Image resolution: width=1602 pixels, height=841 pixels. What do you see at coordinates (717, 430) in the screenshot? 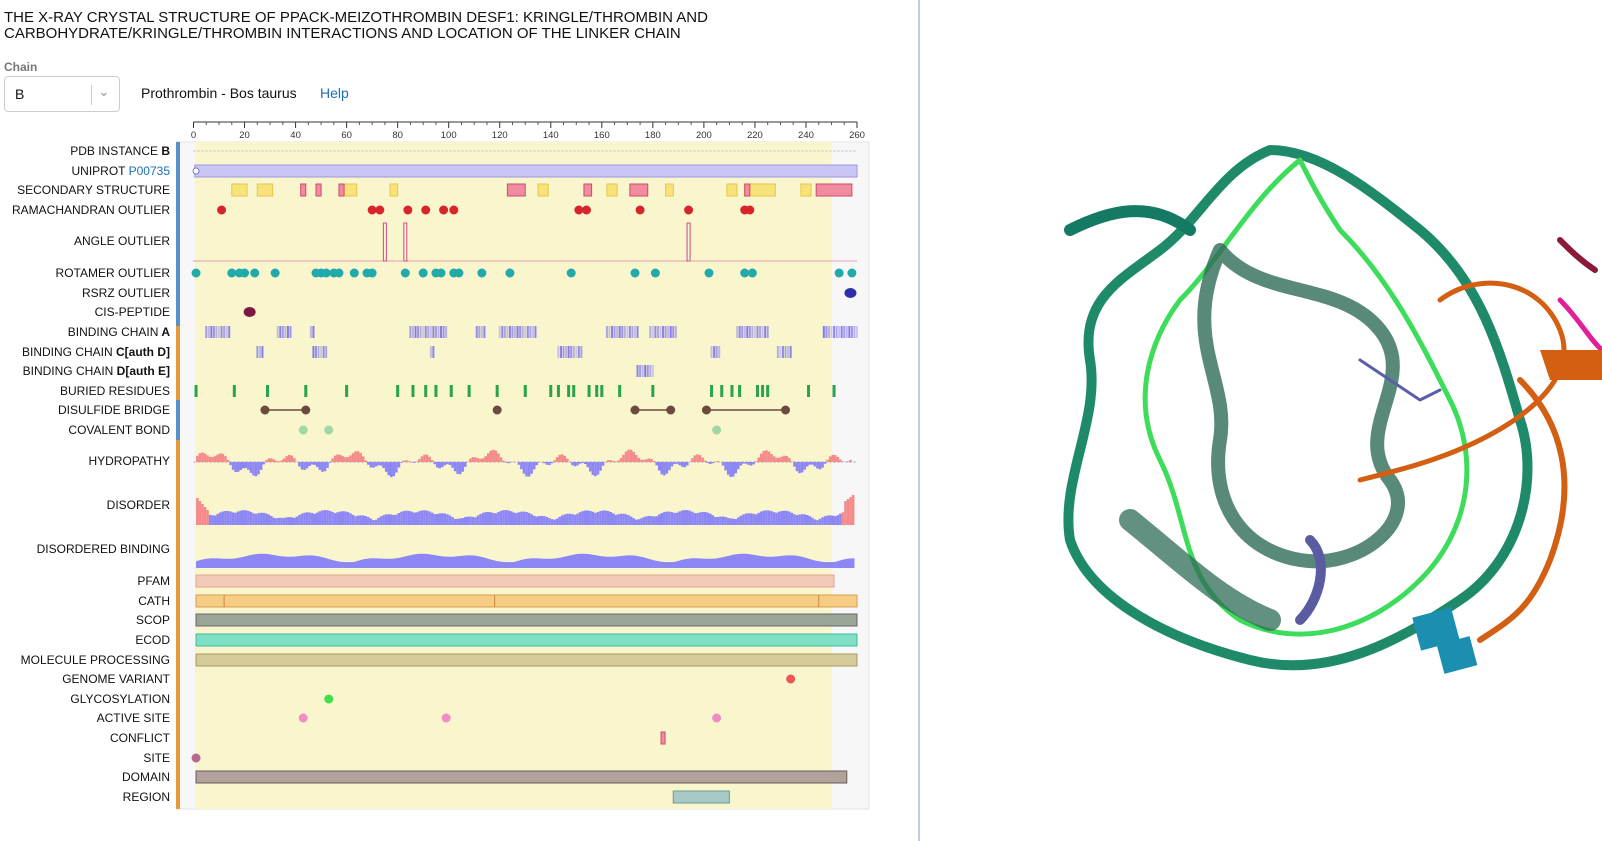
I see `covalent-bond-mark` at bounding box center [717, 430].